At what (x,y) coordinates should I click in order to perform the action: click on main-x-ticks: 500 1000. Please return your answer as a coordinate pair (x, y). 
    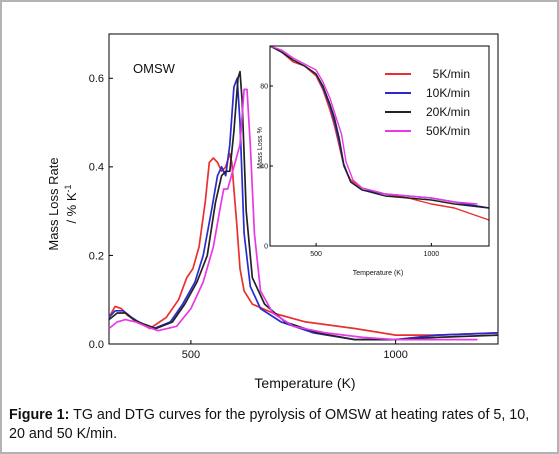
    Looking at the image, I should click on (295, 350).